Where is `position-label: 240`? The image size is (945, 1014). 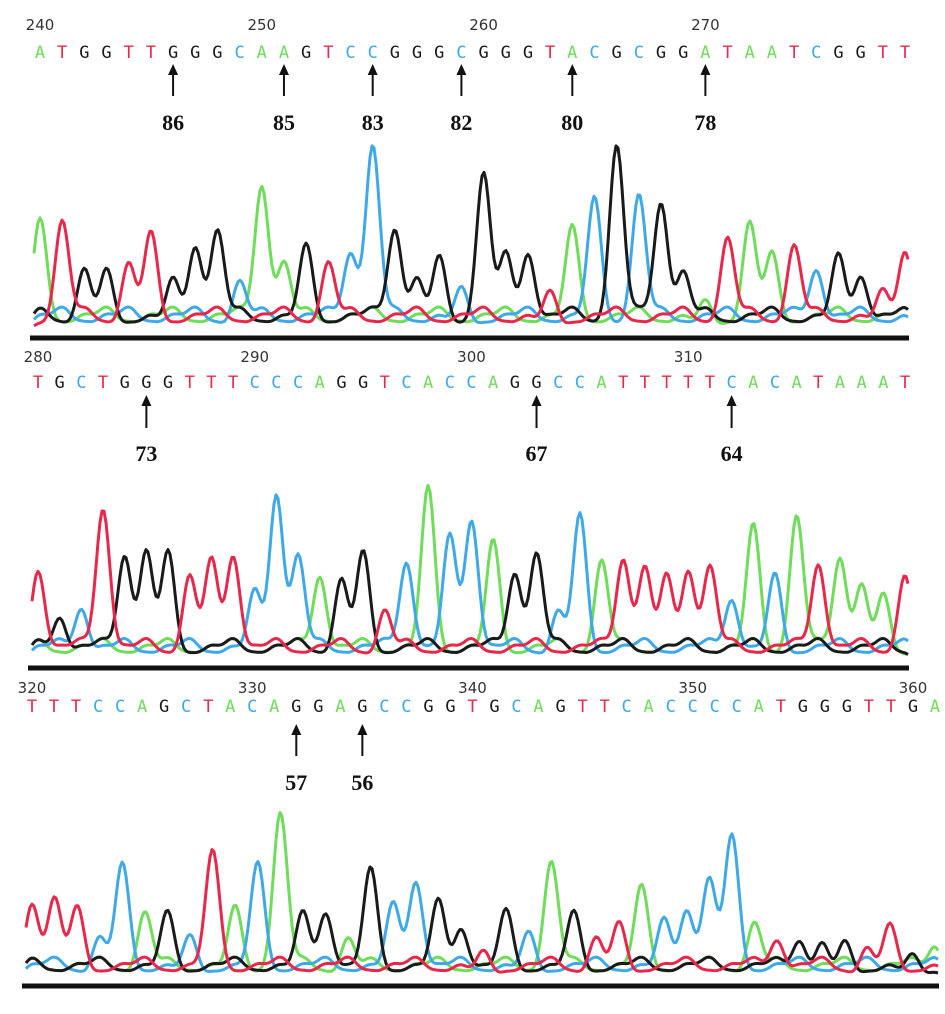
position-label: 240 is located at coordinates (40, 25).